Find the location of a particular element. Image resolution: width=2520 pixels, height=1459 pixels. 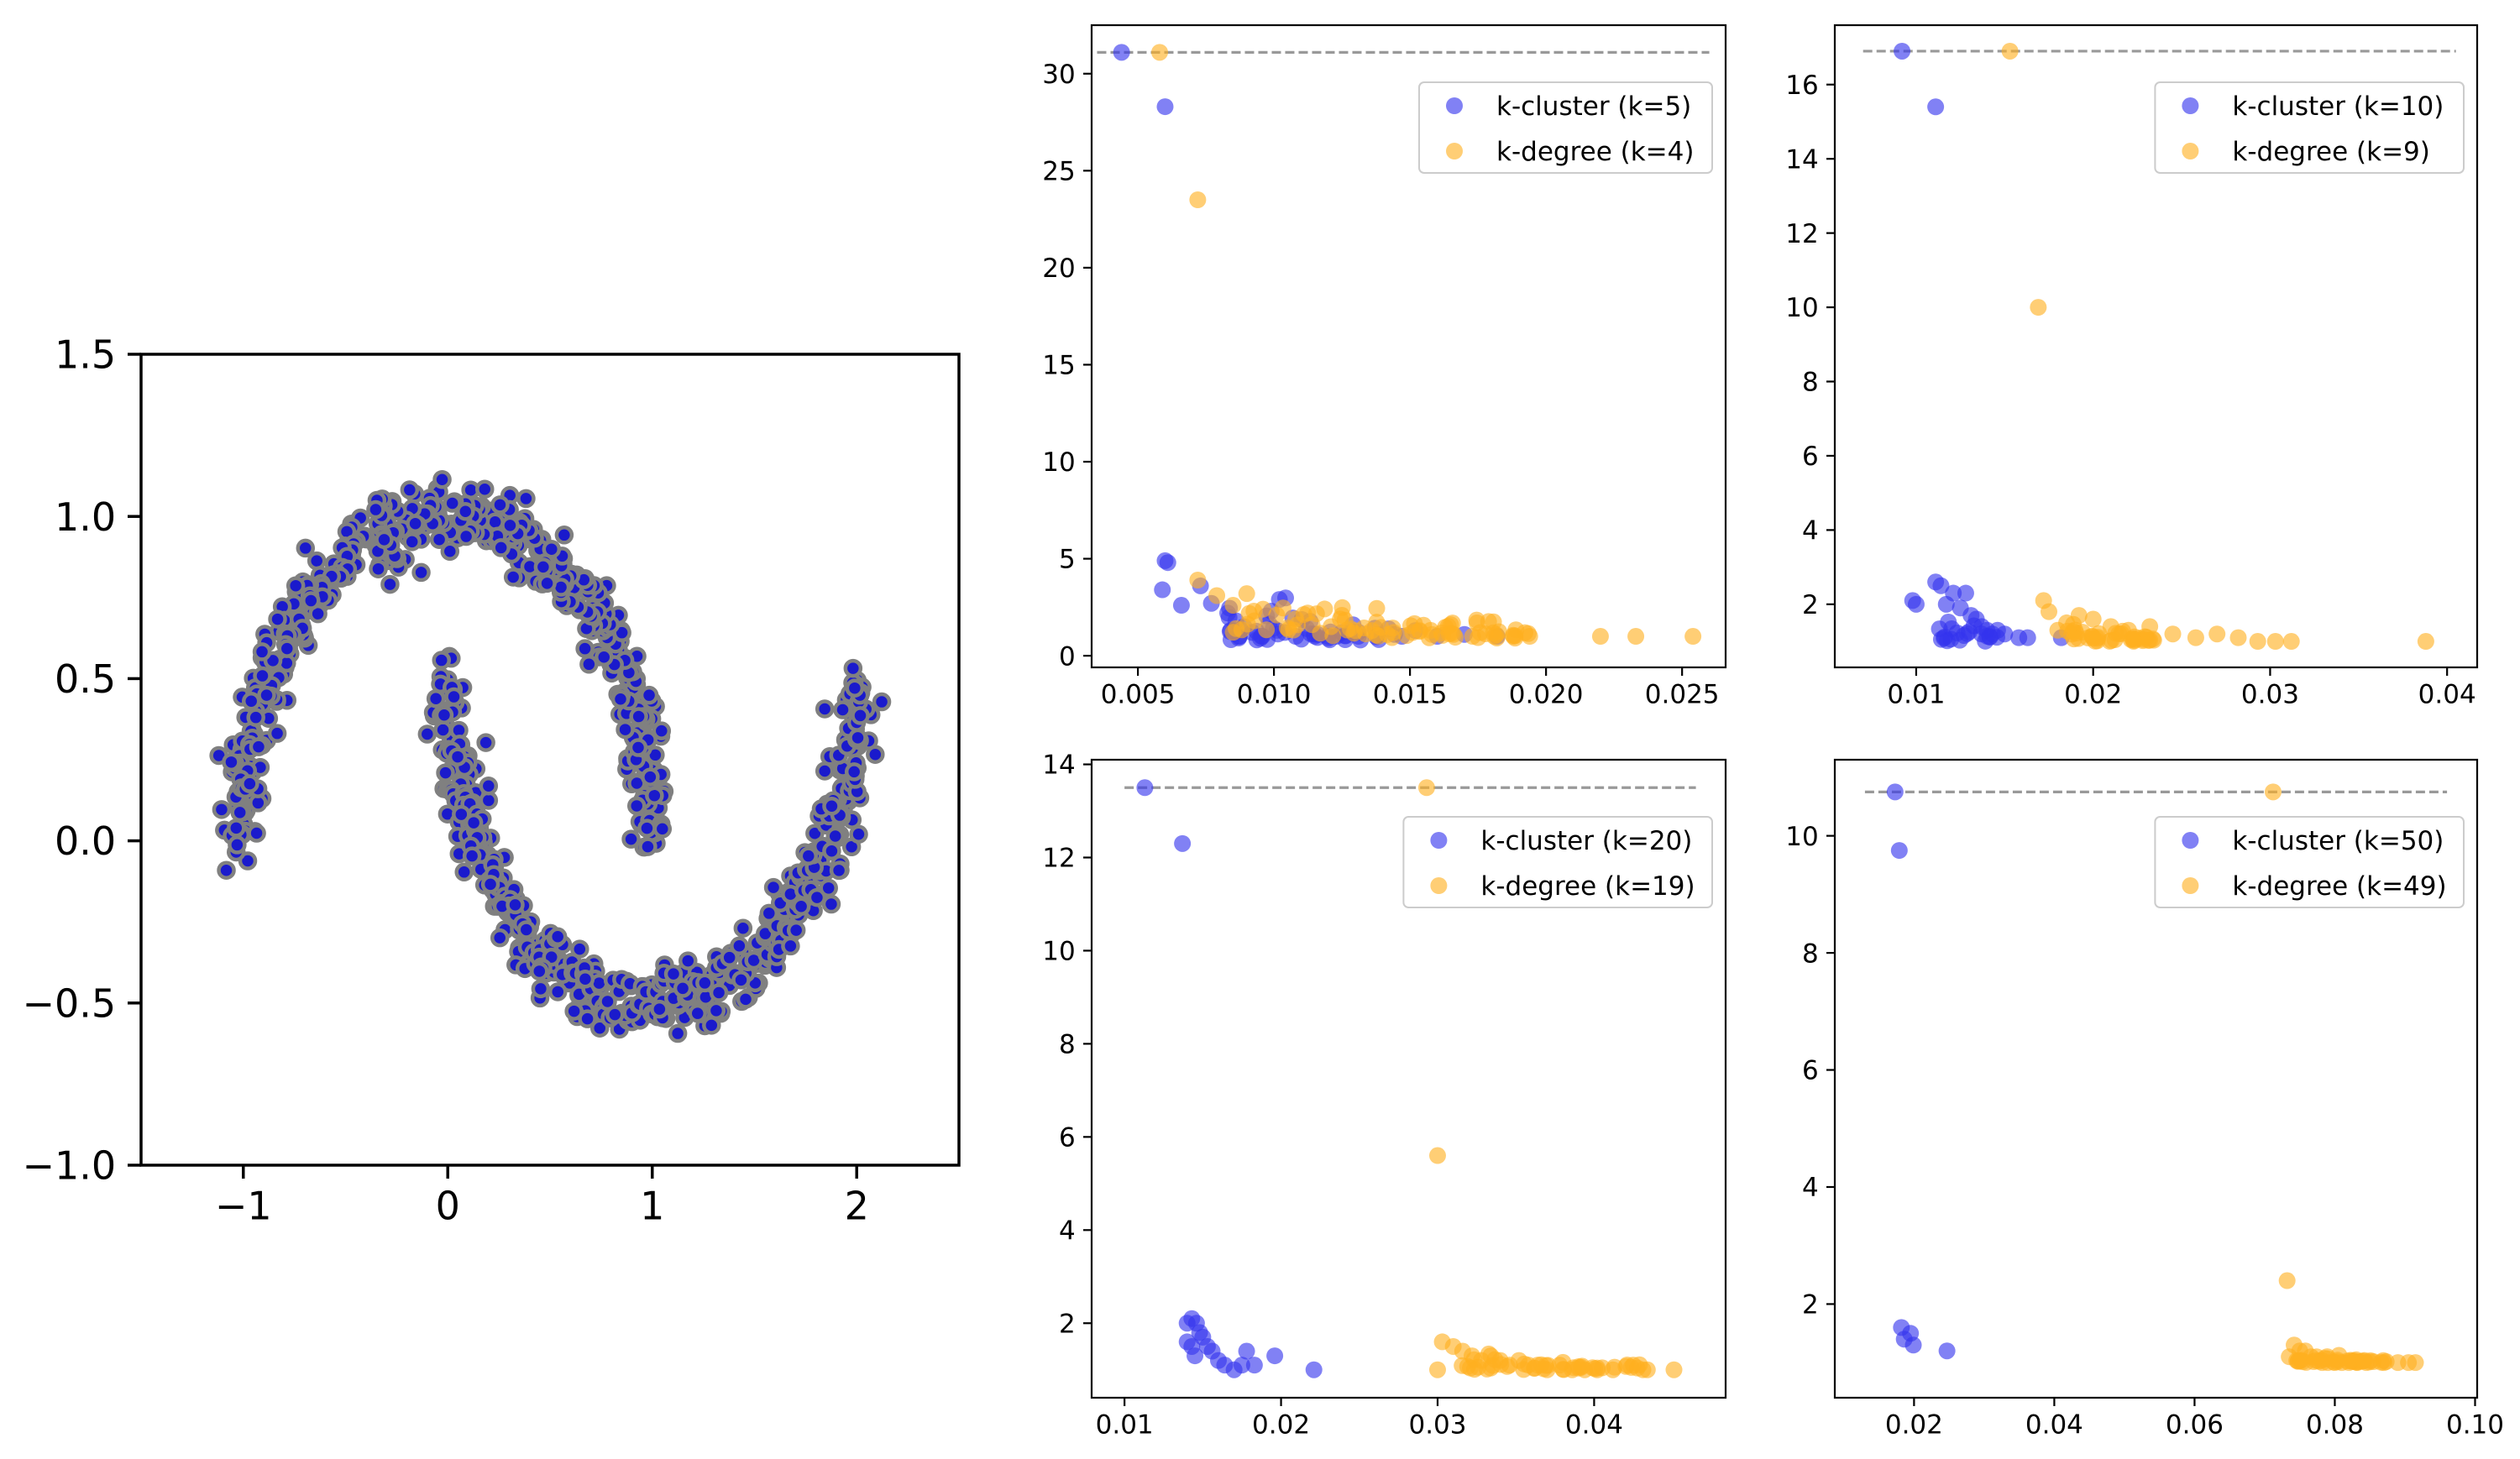

moons-y-ticks: −1.0 −0.5 0.0 0.5 1.0 1.5 is located at coordinates (81, 760).